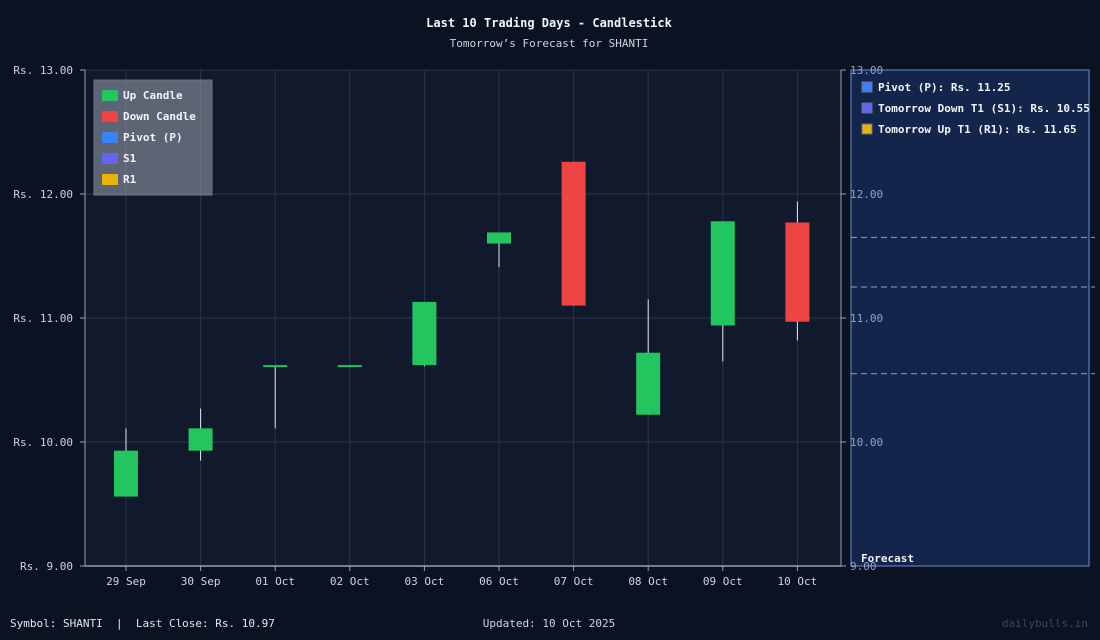  Describe the element at coordinates (549, 23) in the screenshot. I see `chart-title: Last 10 Trading Days - Candlestick` at that location.